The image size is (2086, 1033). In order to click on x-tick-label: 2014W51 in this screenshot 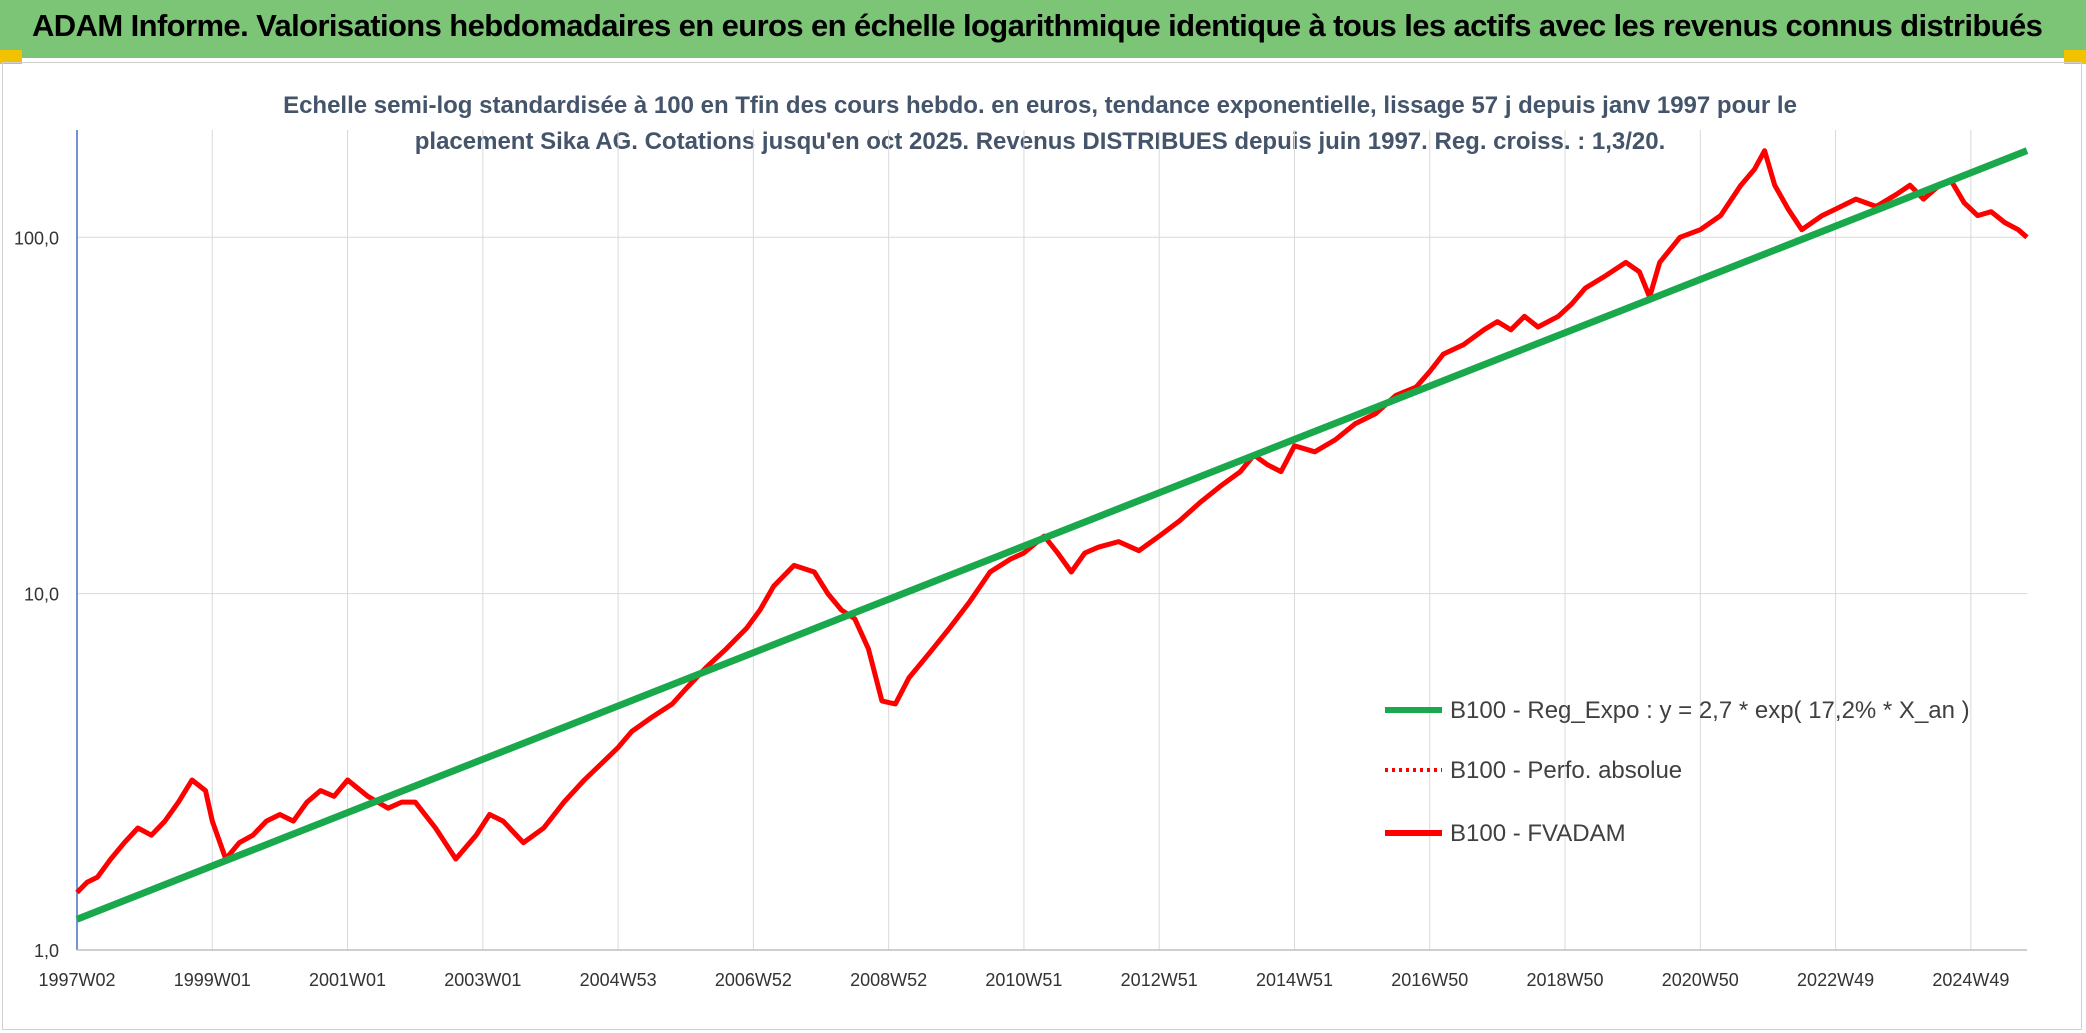, I will do `click(1294, 980)`.